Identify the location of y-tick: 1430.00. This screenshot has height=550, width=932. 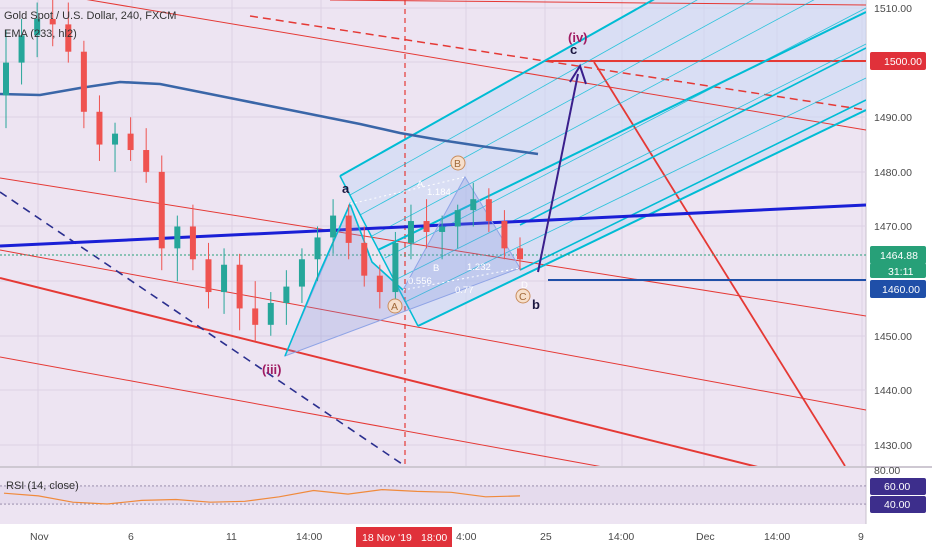
(893, 446).